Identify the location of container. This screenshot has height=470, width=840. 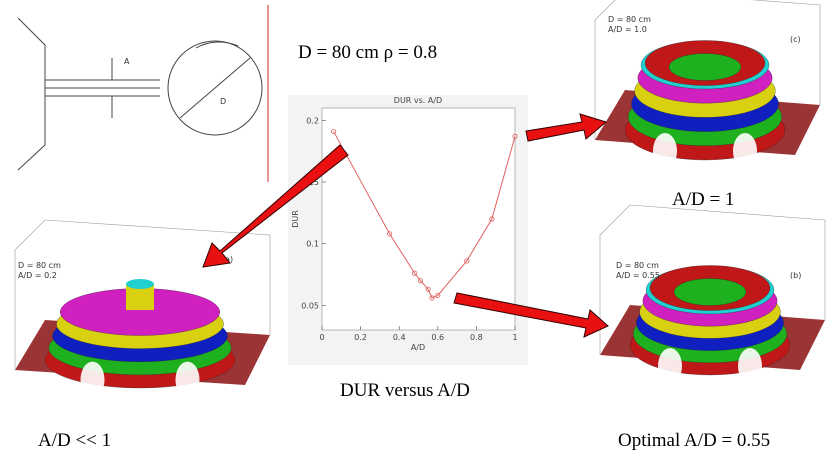
(215, 88).